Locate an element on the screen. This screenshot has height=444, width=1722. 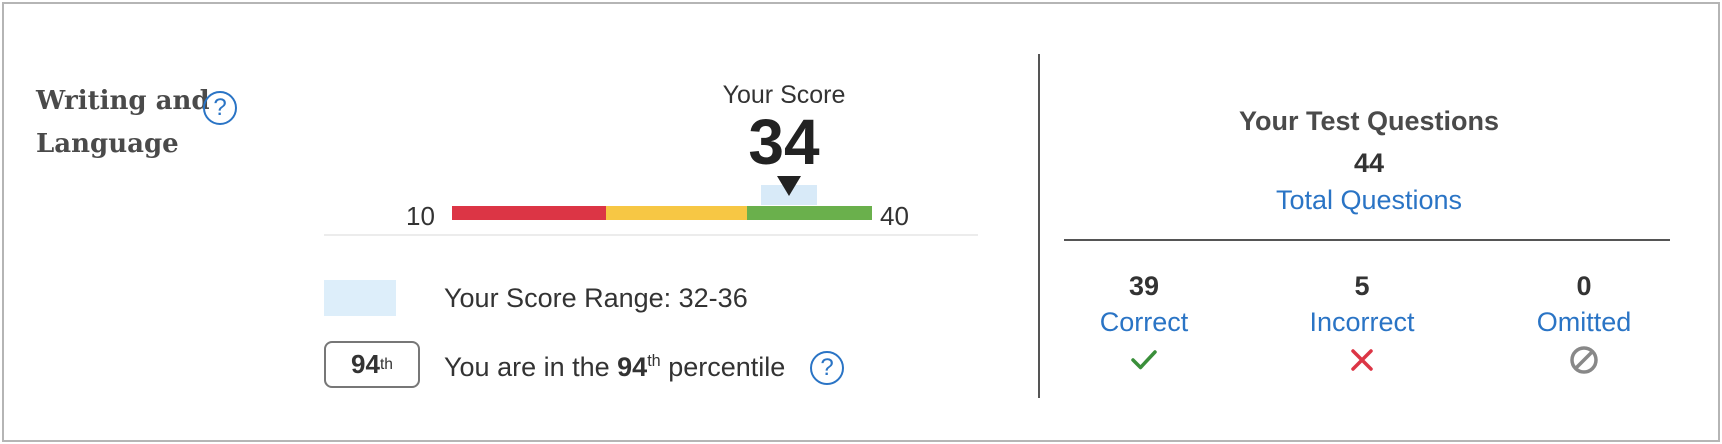
help-icon: ? is located at coordinates (220, 108).